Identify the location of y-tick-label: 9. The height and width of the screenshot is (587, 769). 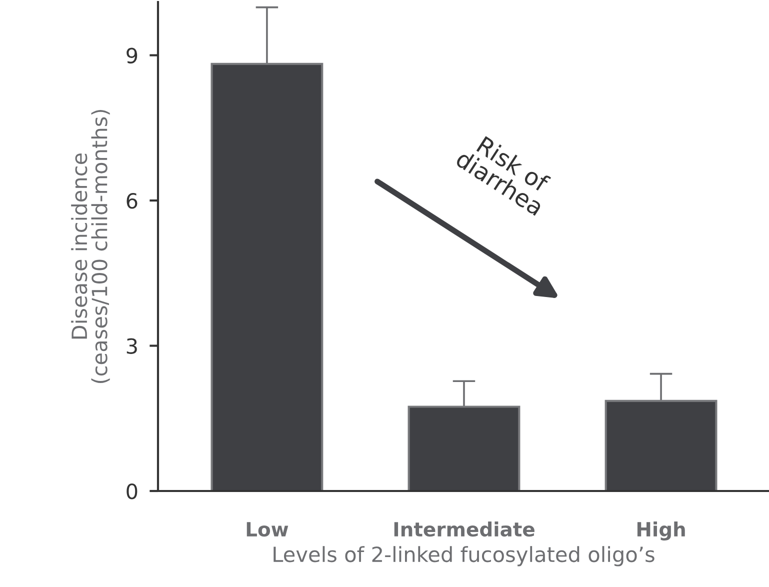
(132, 56).